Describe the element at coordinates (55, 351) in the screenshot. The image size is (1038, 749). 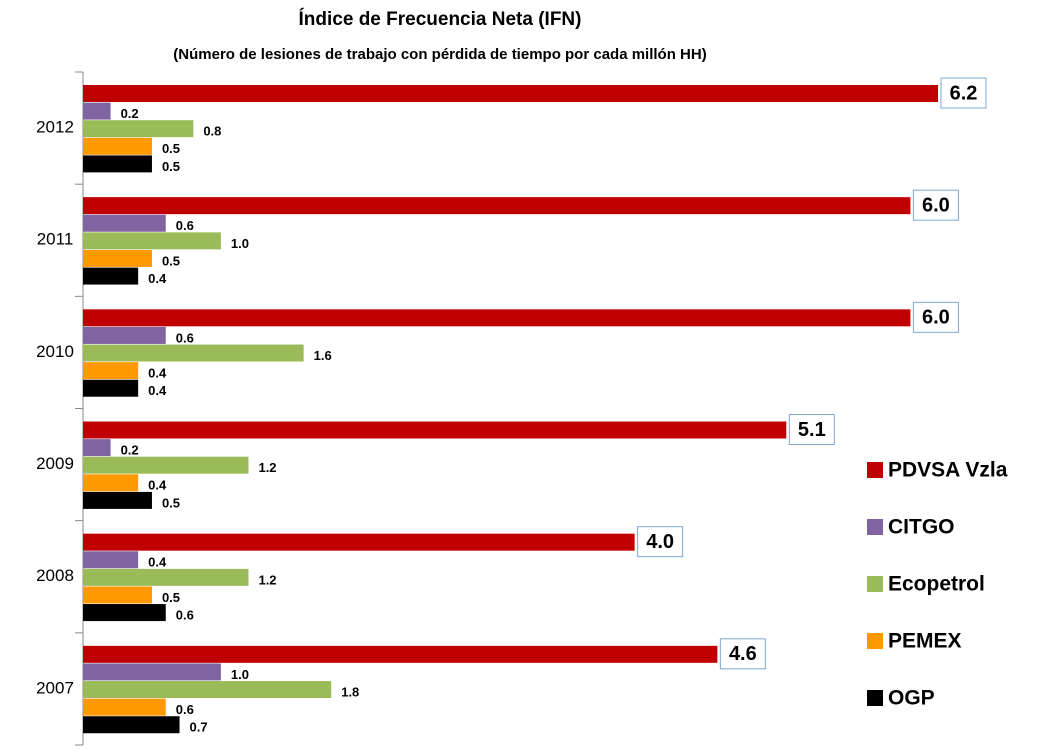
I see `y-tick-label: 2010` at that location.